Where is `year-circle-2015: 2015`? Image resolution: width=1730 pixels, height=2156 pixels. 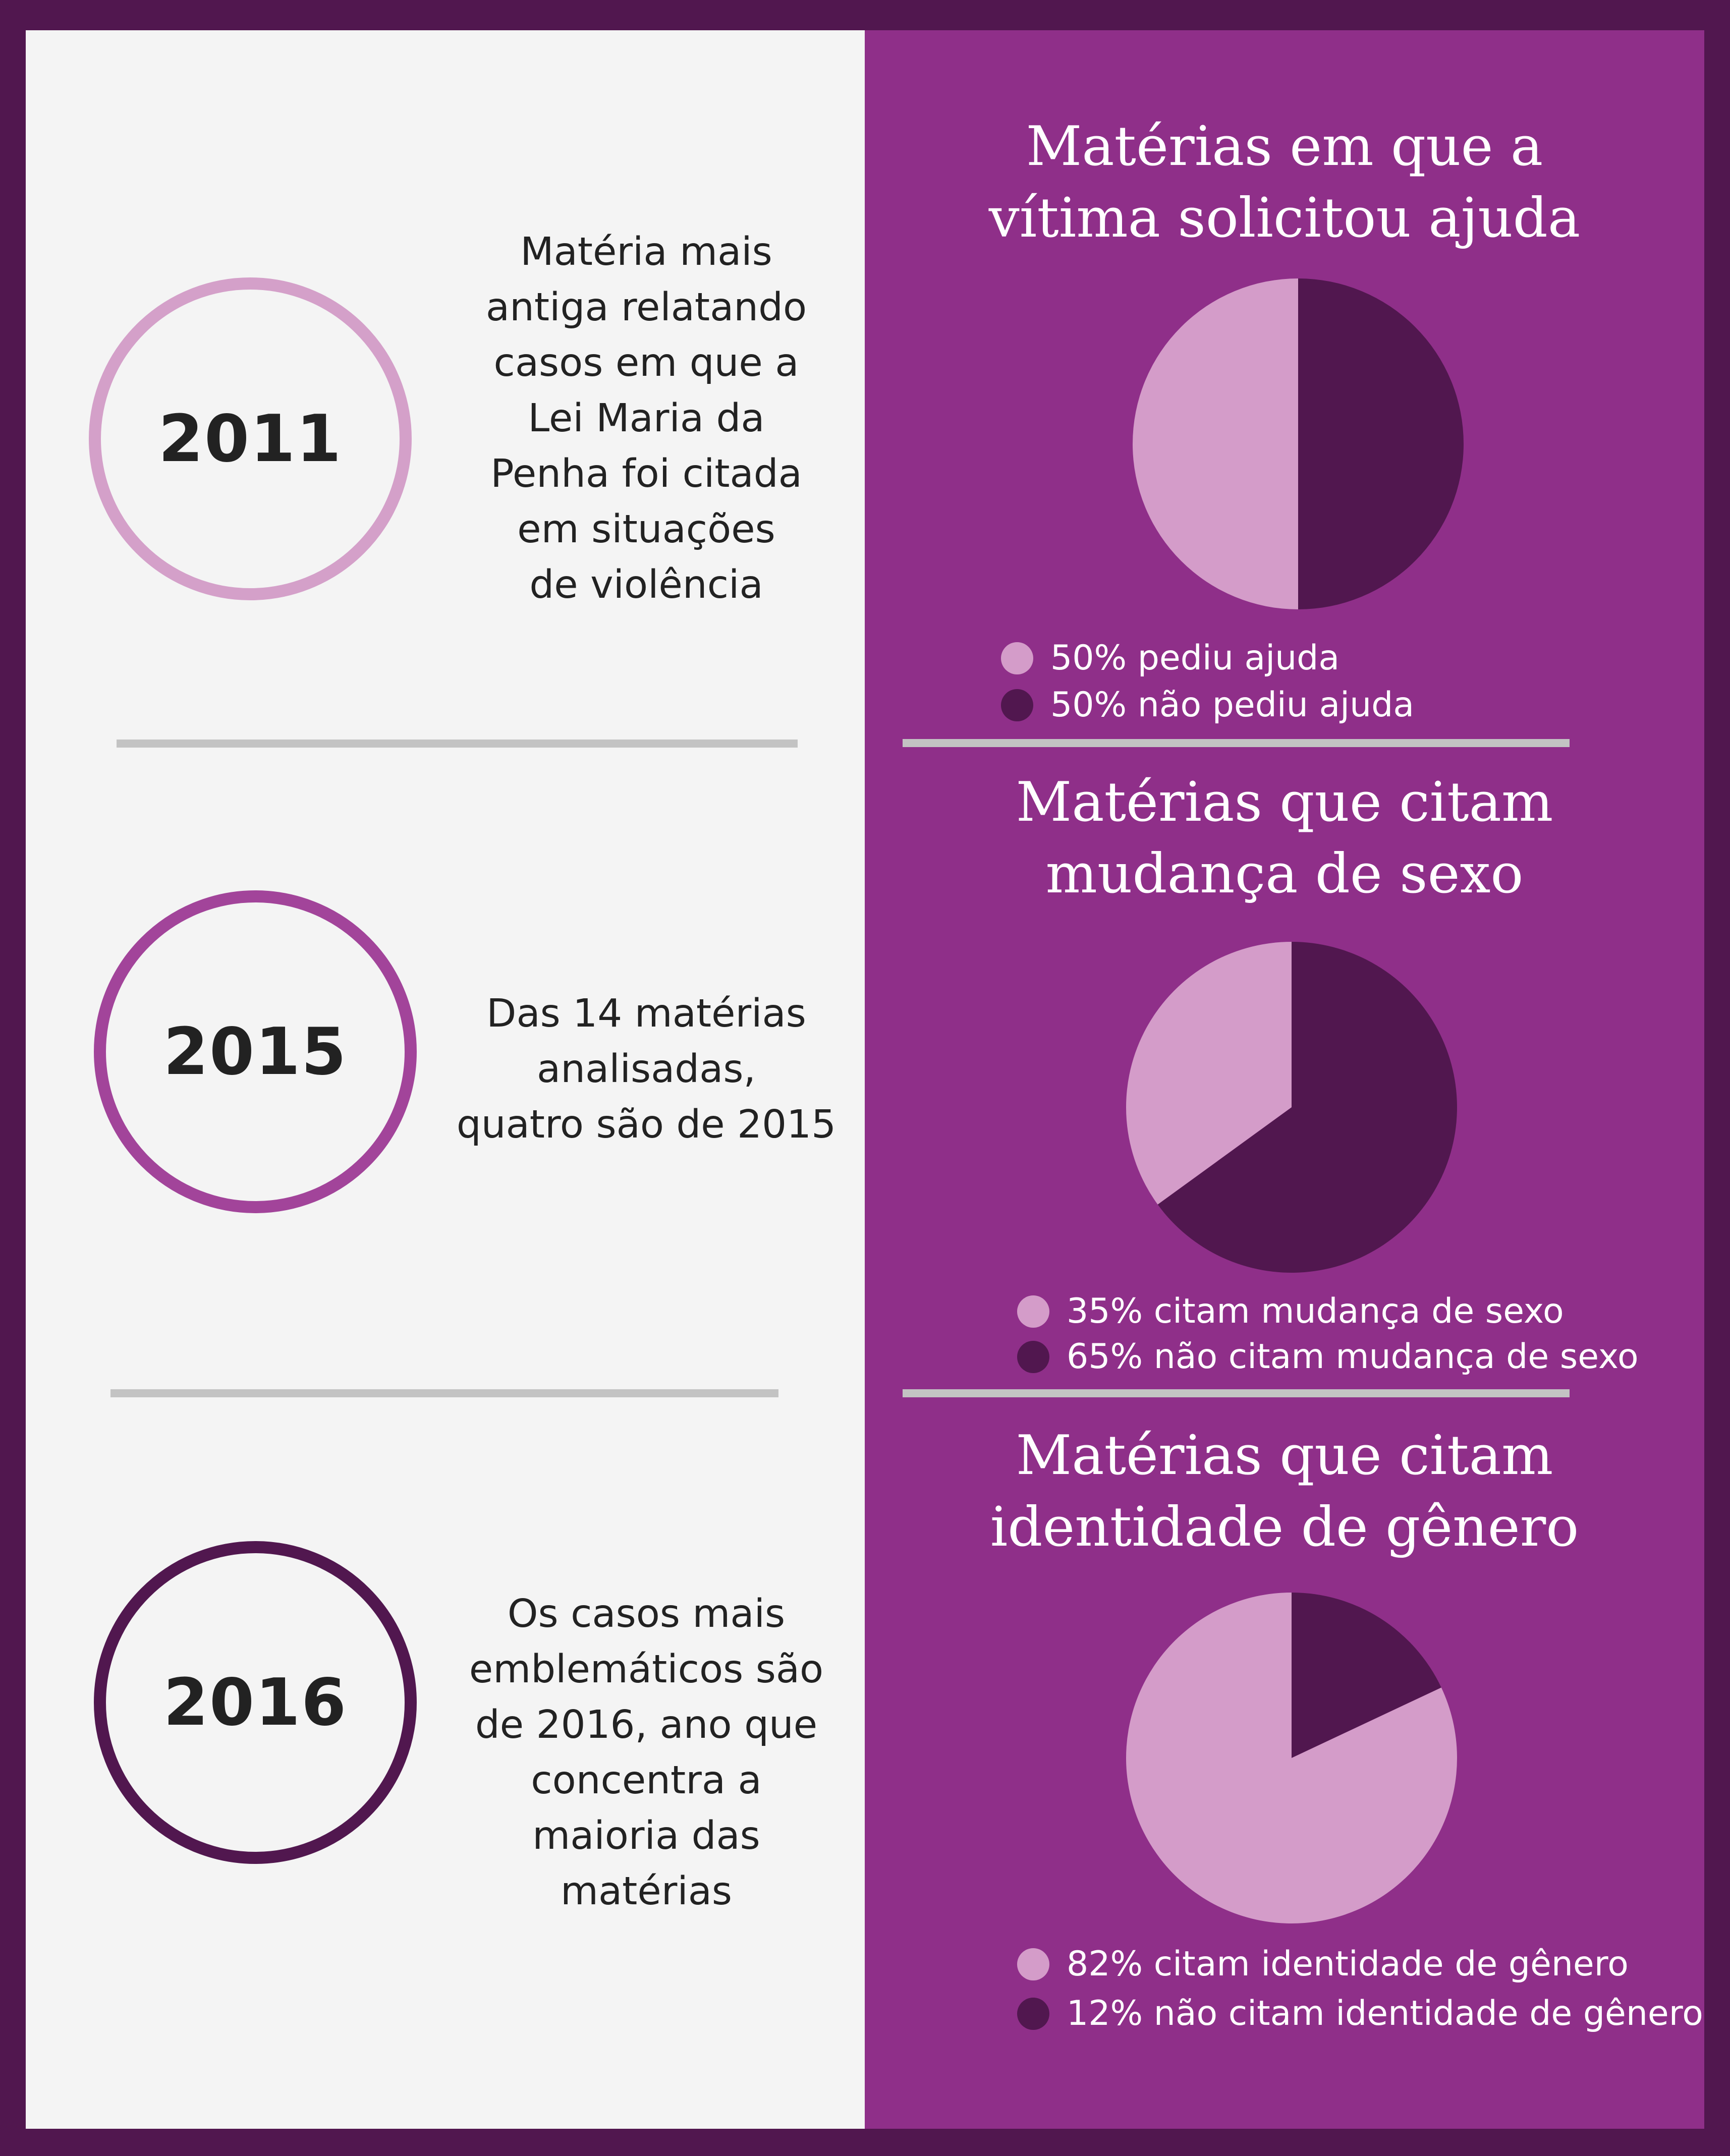 year-circle-2015: 2015 is located at coordinates (256, 1051).